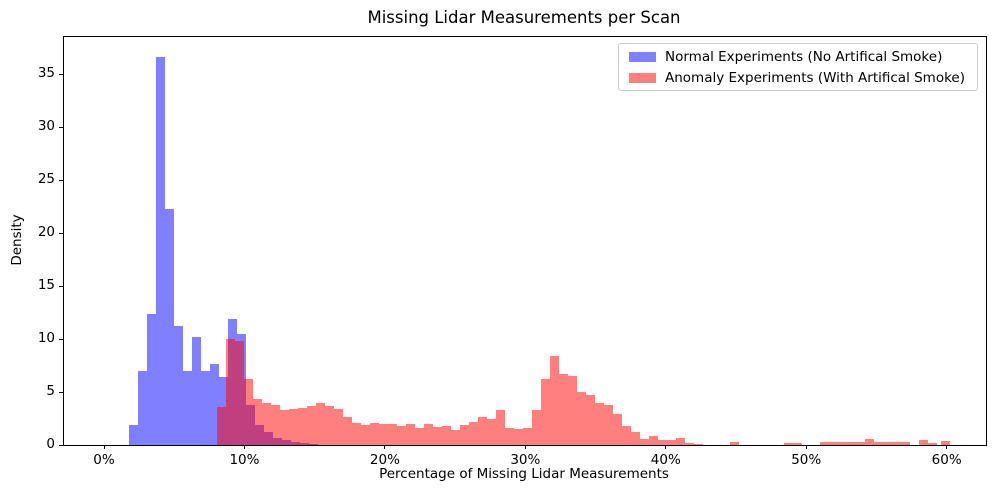 This screenshot has height=500, width=1000. What do you see at coordinates (46, 73) in the screenshot?
I see `y-tick-label: 35` at bounding box center [46, 73].